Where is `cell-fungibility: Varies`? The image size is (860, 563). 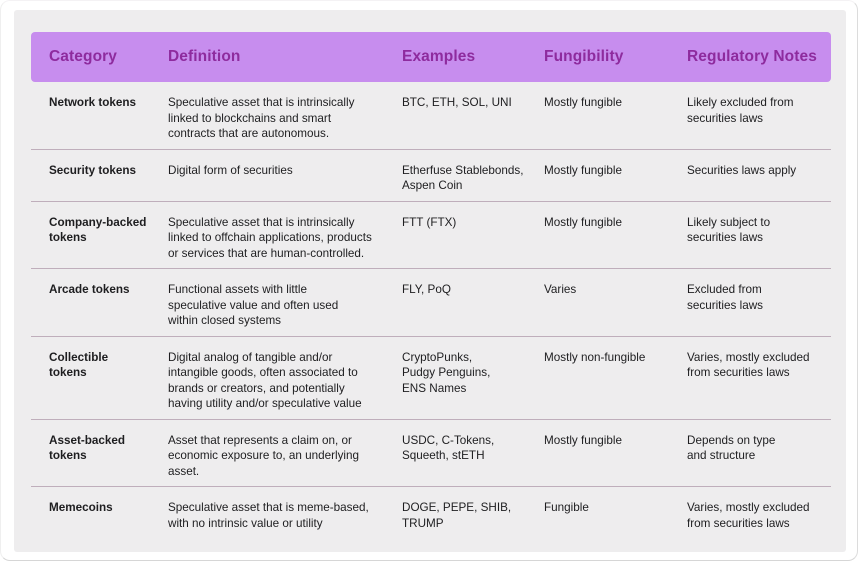 cell-fungibility: Varies is located at coordinates (560, 289).